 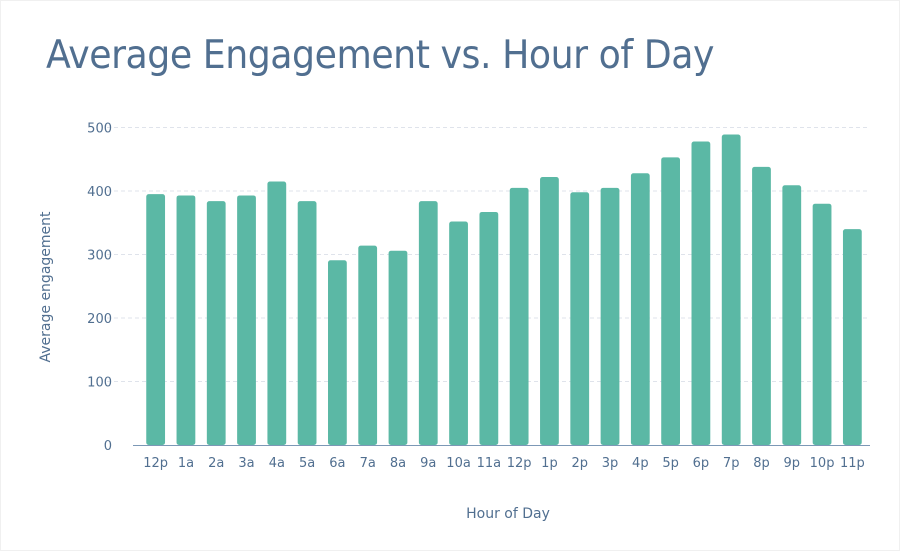 What do you see at coordinates (701, 463) in the screenshot?
I see `x-tick-label: 6p` at bounding box center [701, 463].